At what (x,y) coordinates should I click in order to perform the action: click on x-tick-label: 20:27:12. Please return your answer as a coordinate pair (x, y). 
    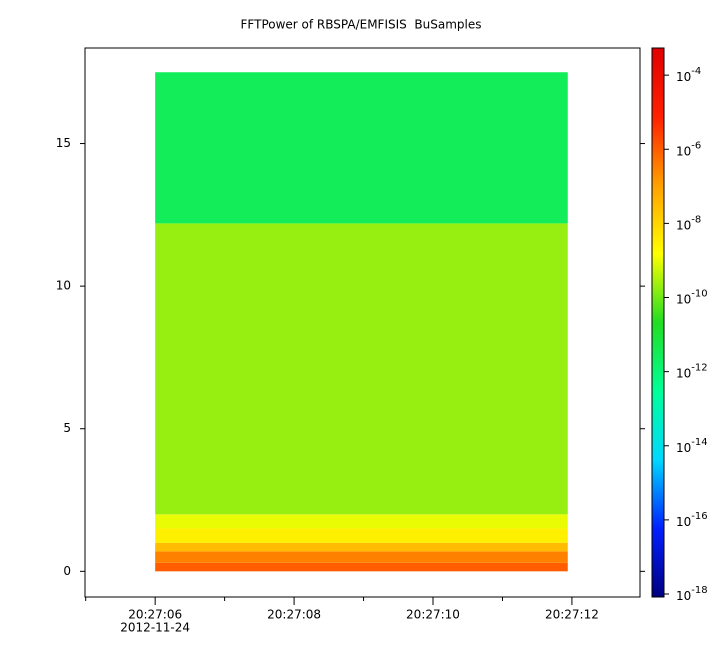
    Looking at the image, I should click on (572, 615).